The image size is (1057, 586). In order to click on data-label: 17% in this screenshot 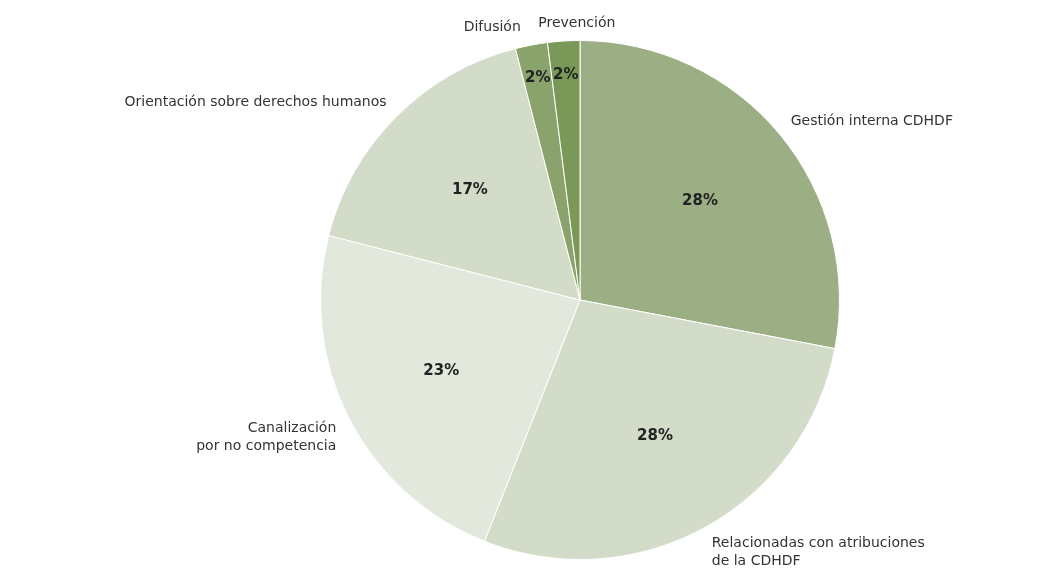, I will do `click(469, 188)`.